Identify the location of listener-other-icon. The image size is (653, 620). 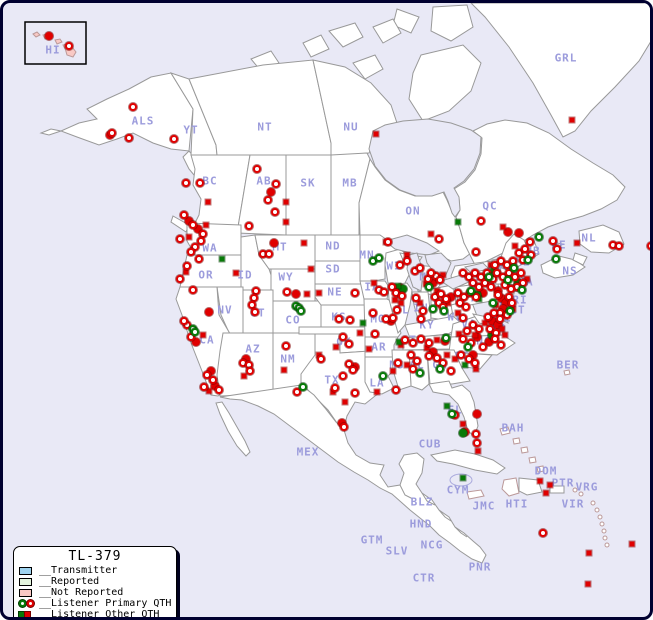
(27, 614).